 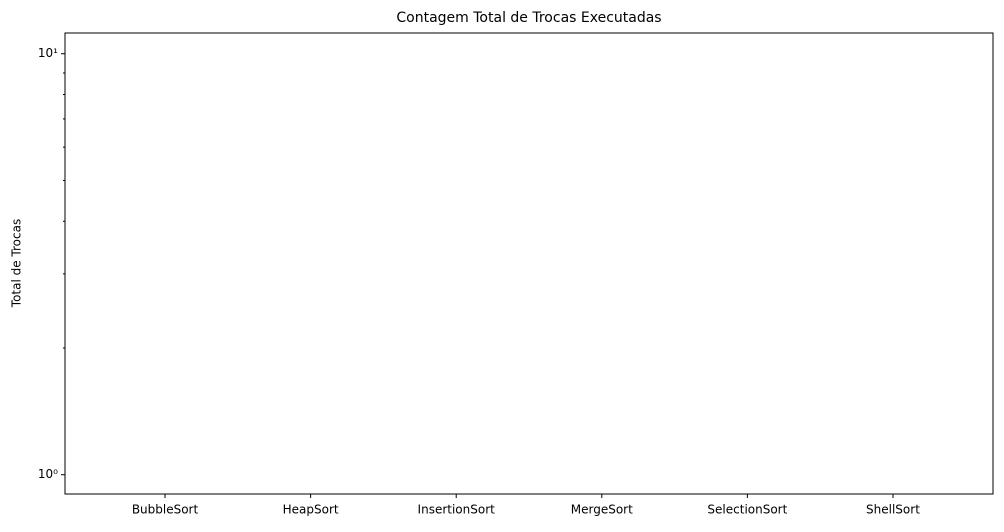 I want to click on y-axis-label: Total de Trocas, so click(x=17, y=263).